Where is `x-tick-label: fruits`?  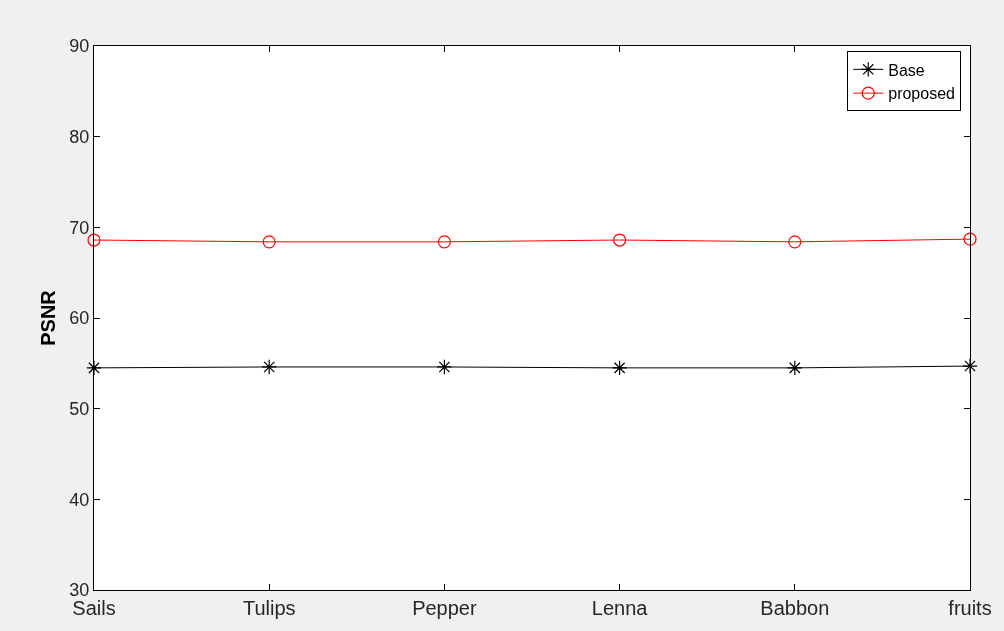
x-tick-label: fruits is located at coordinates (970, 608).